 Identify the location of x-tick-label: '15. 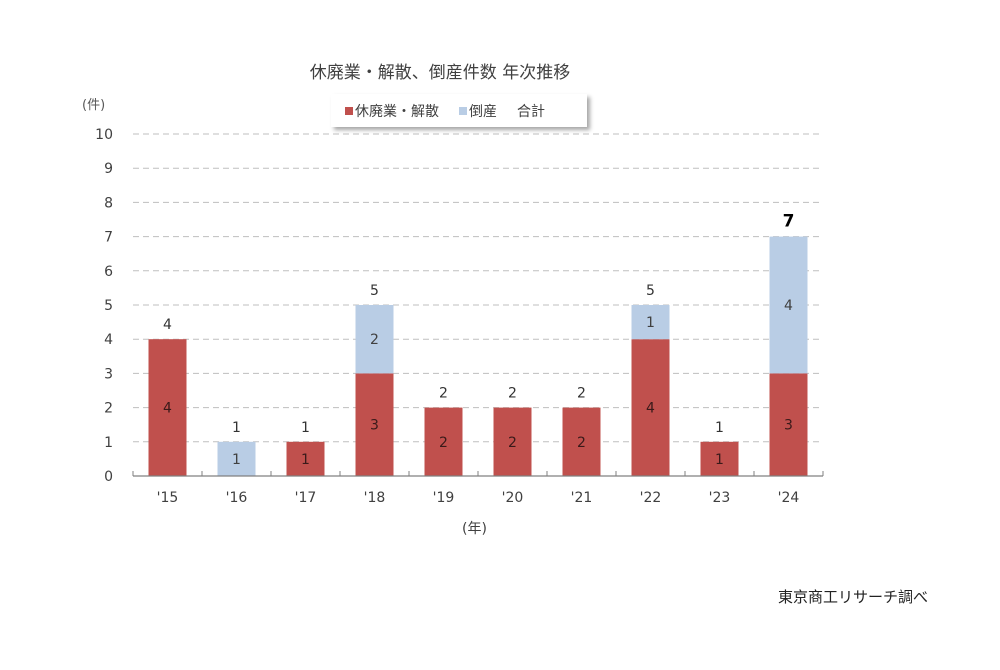
(168, 498).